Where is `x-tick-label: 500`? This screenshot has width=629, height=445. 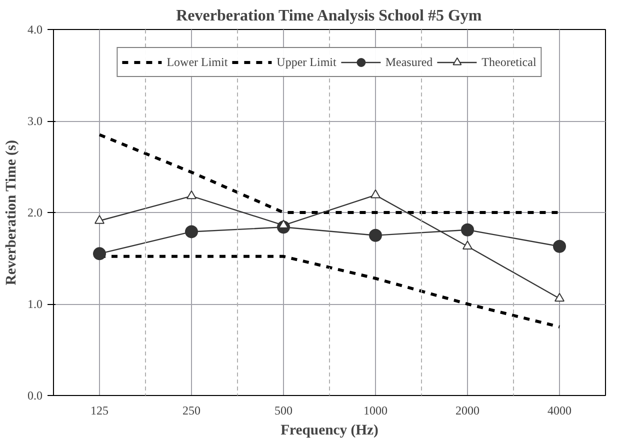
x-tick-label: 500 is located at coordinates (283, 411).